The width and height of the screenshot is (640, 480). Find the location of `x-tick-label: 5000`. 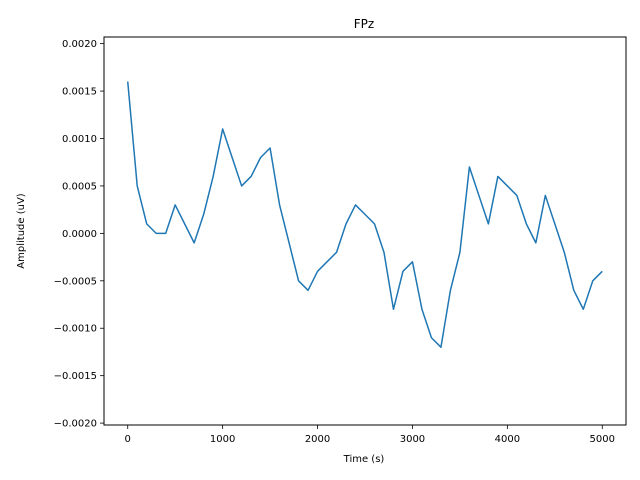

x-tick-label: 5000 is located at coordinates (602, 439).